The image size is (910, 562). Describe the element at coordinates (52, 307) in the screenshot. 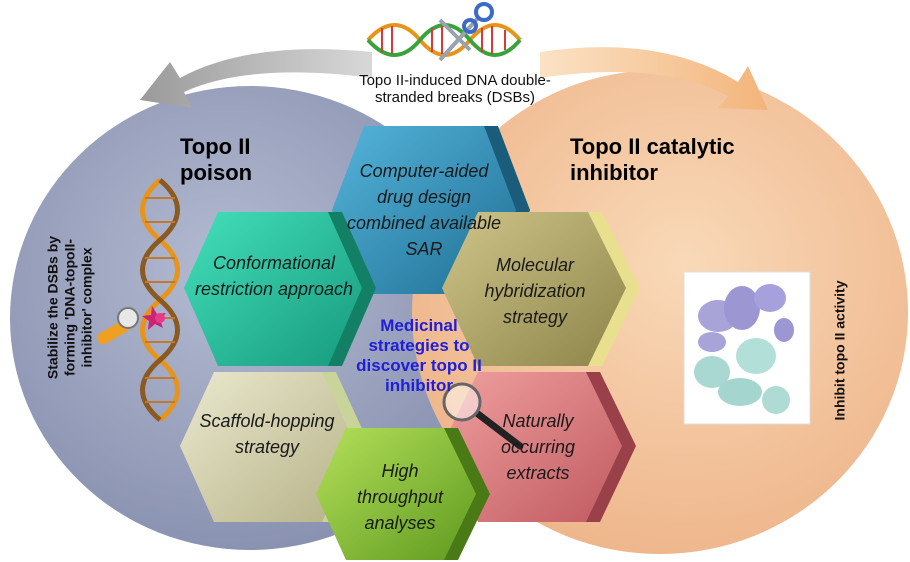

I see `poison-side-line1: Stabilize the DSBs by` at that location.